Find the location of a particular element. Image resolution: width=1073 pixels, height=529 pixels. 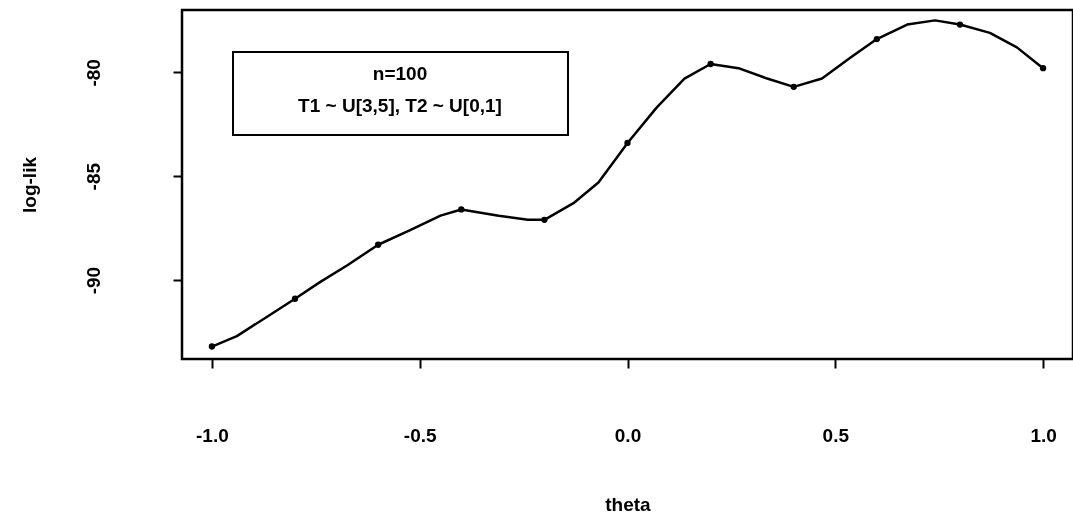

x-tick-label: -1.0 is located at coordinates (212, 435).